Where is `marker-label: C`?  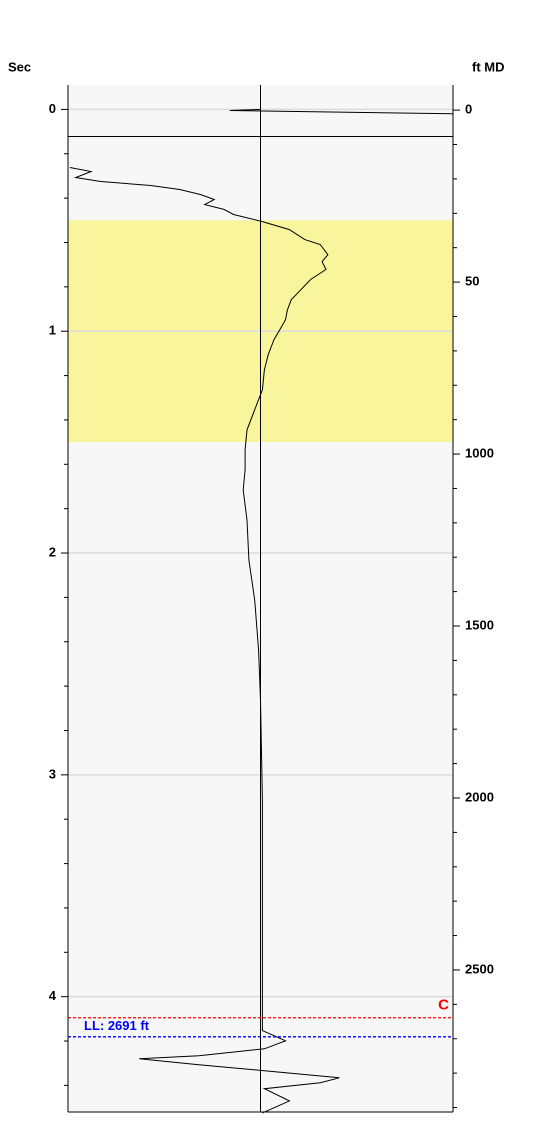 marker-label: C is located at coordinates (443, 1005).